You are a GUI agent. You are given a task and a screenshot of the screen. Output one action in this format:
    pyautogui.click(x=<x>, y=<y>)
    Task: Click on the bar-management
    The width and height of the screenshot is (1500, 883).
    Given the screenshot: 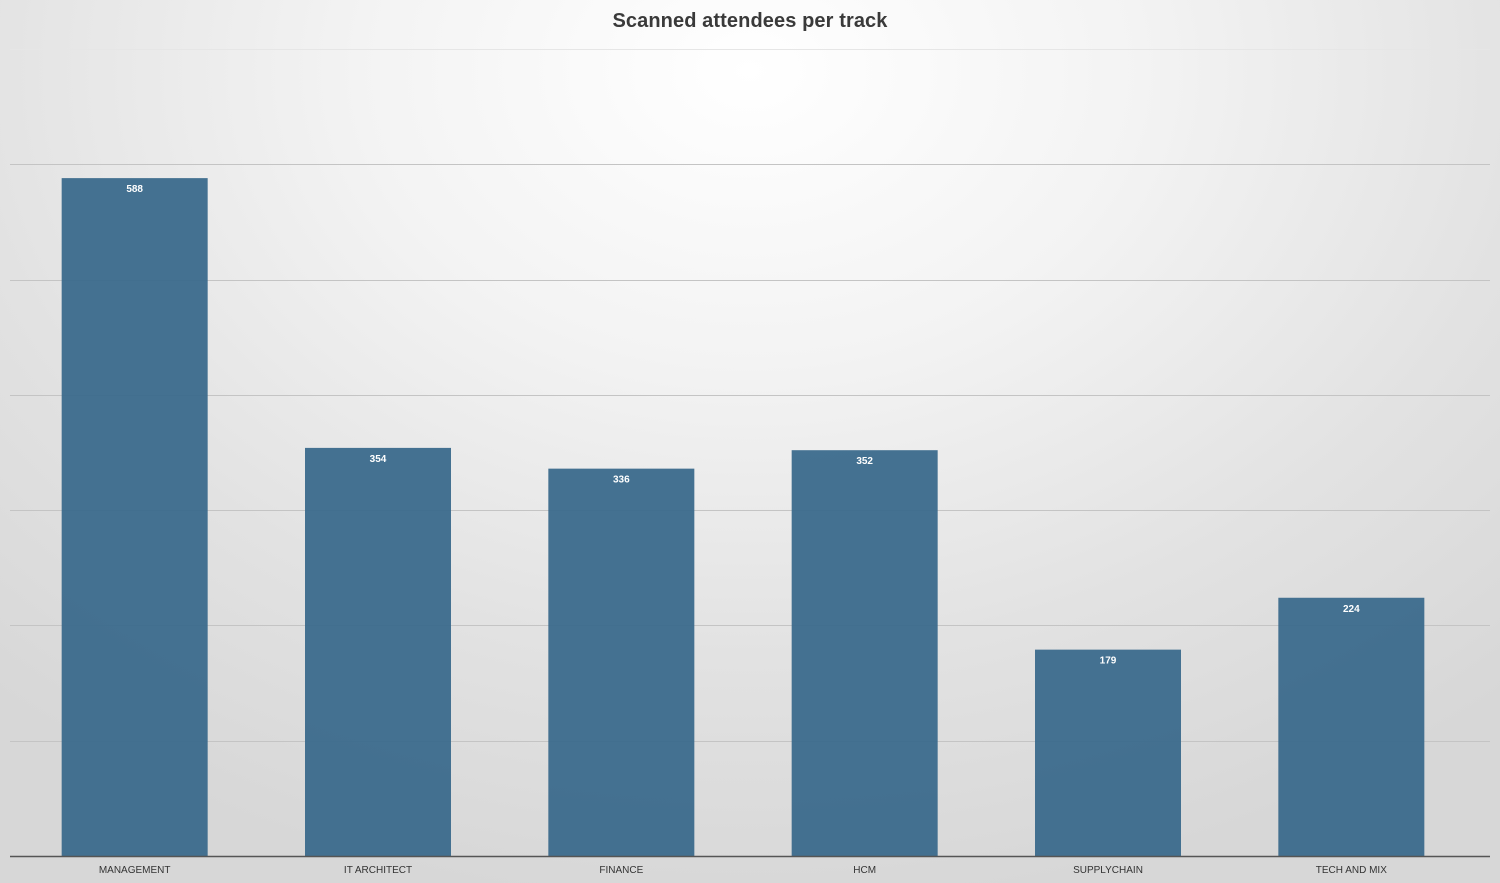 What is the action you would take?
    pyautogui.click(x=134, y=517)
    